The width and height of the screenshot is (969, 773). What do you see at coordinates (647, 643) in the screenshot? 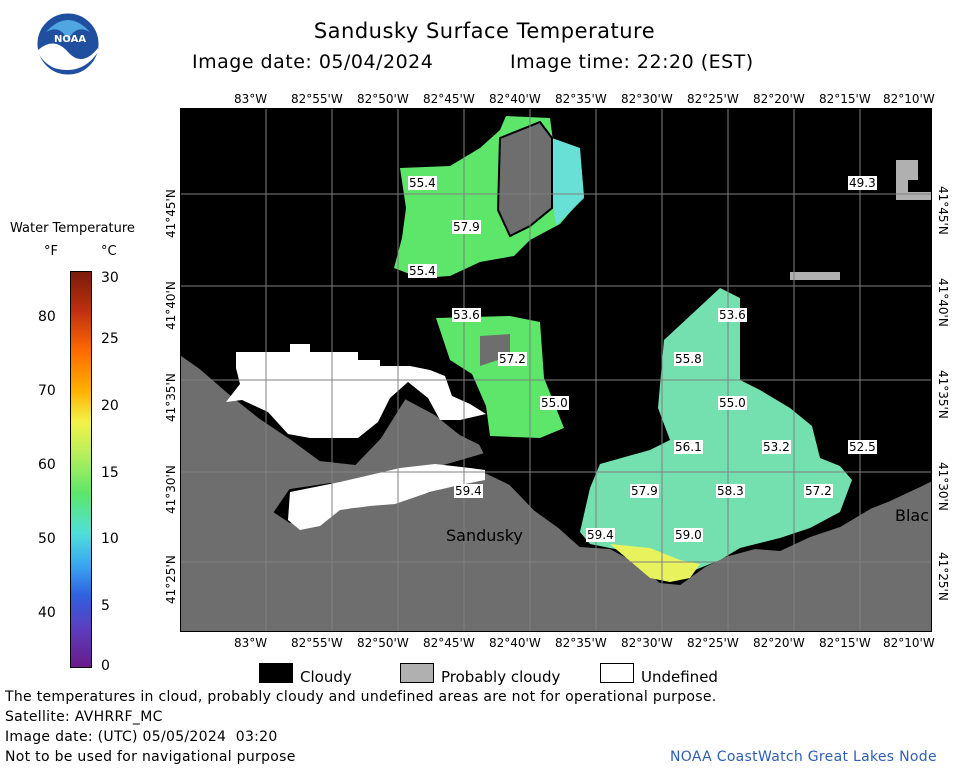
I see `lon-tick-bottom-6: 82°30'W` at bounding box center [647, 643].